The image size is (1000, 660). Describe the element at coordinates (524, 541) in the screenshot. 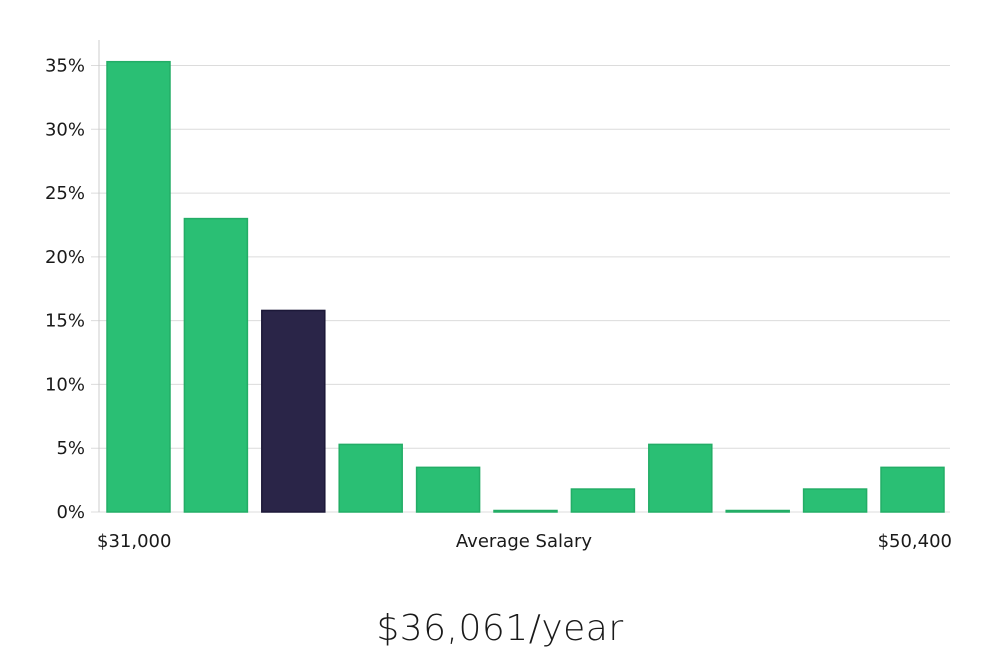

I see `x-axis-label: Average Salary` at that location.